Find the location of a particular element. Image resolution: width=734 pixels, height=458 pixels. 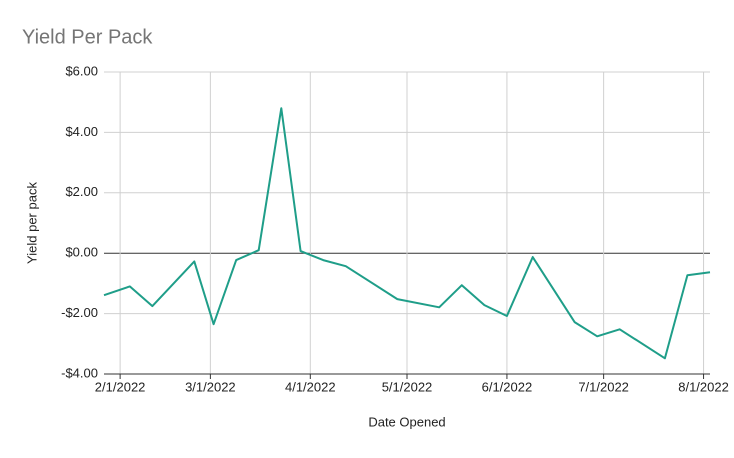

y-tick-label: -$4.00 is located at coordinates (79, 372).